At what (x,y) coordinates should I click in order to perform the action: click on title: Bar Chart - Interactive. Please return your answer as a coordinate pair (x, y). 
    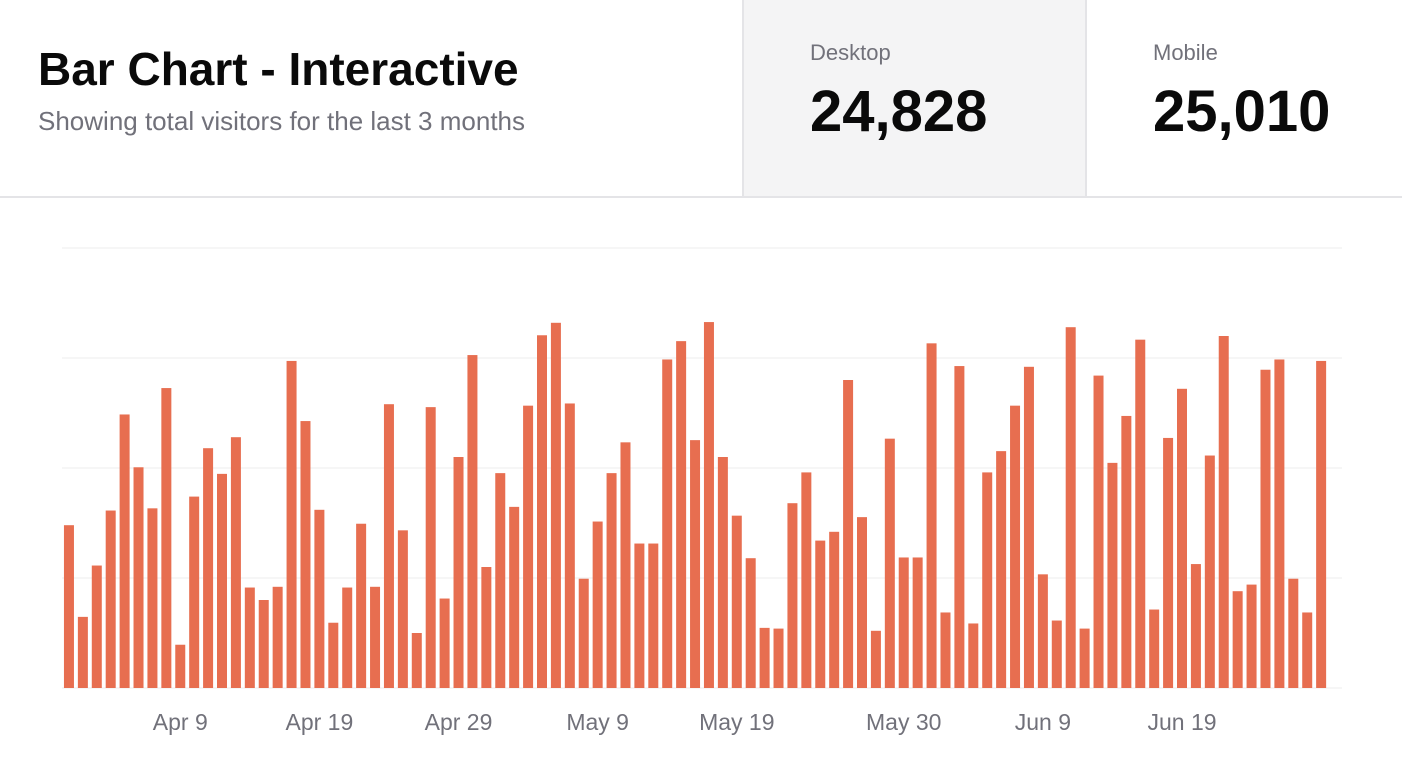
    Looking at the image, I should click on (278, 69).